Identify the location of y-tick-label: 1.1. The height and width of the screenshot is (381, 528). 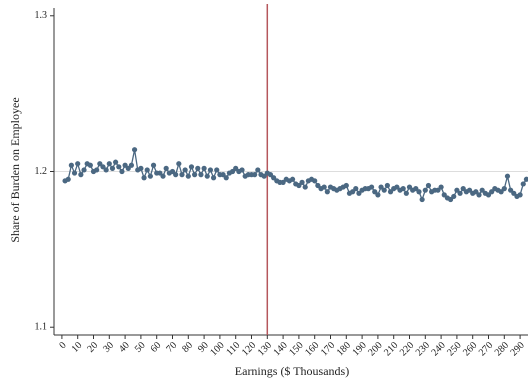
(41, 327).